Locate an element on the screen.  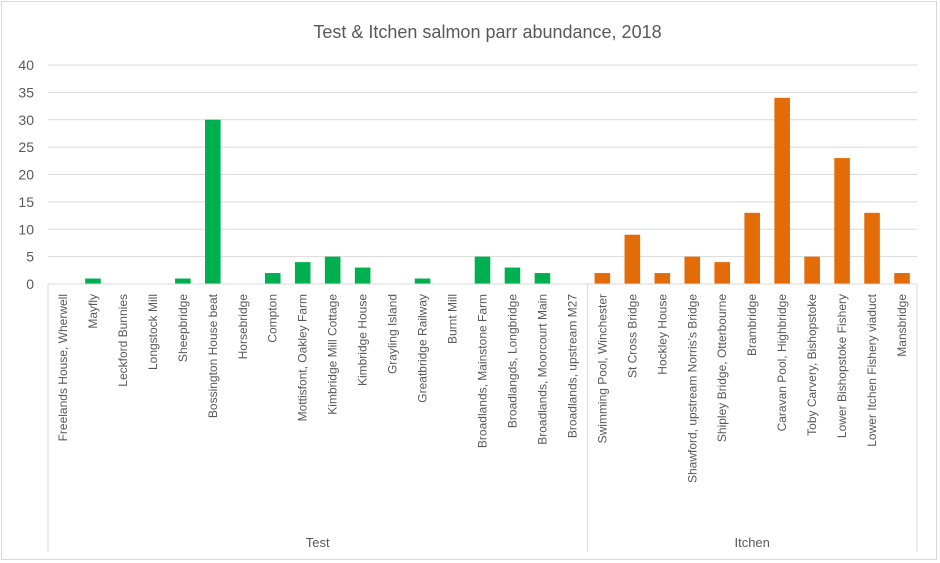
y-tick-label: 40 is located at coordinates (26, 65).